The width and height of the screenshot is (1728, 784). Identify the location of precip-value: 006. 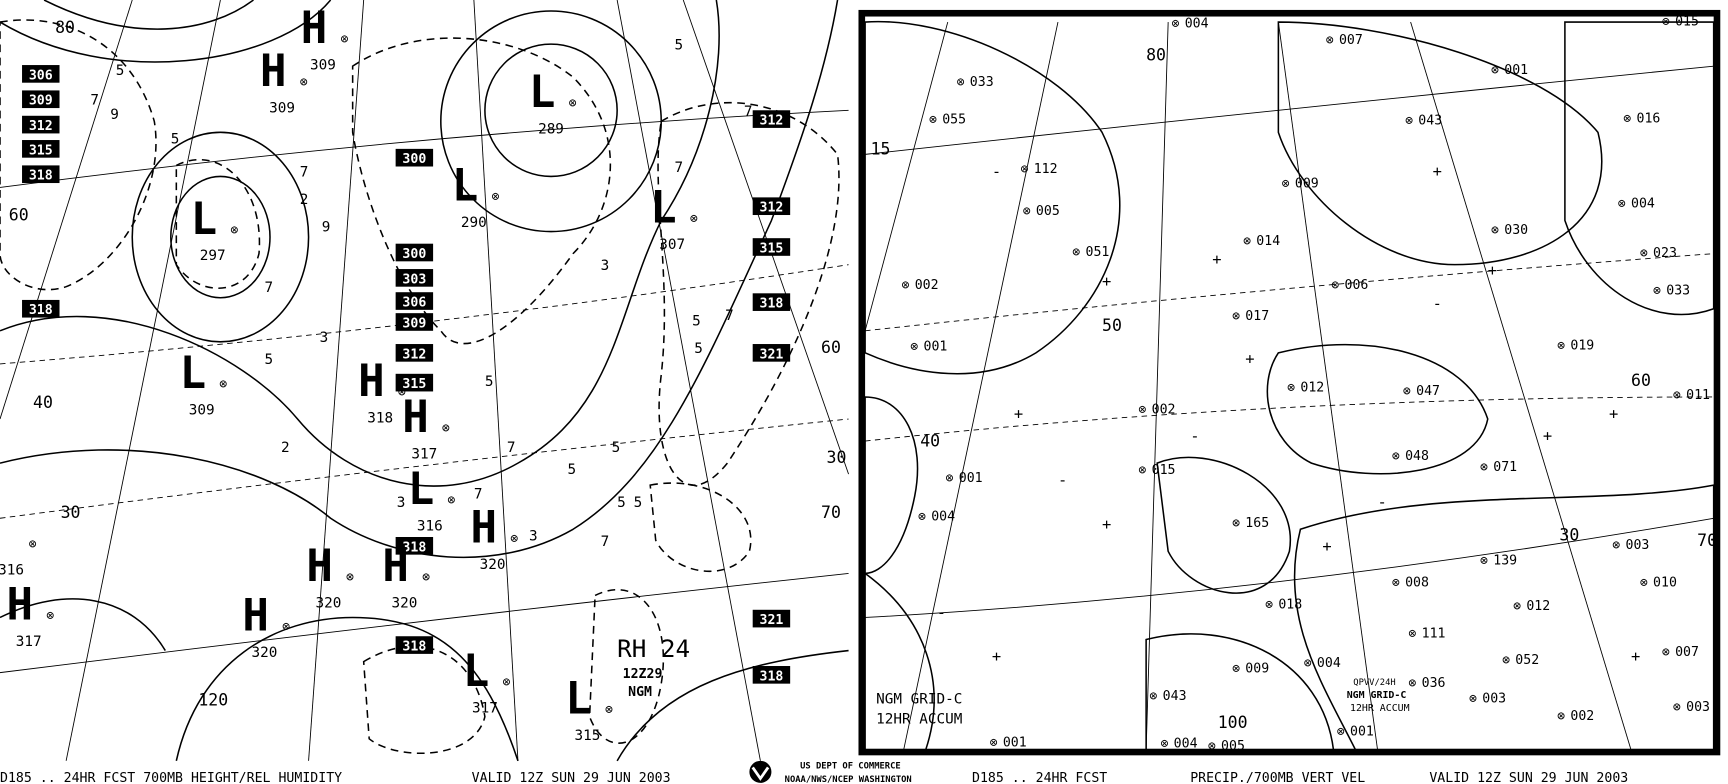
(1356, 285).